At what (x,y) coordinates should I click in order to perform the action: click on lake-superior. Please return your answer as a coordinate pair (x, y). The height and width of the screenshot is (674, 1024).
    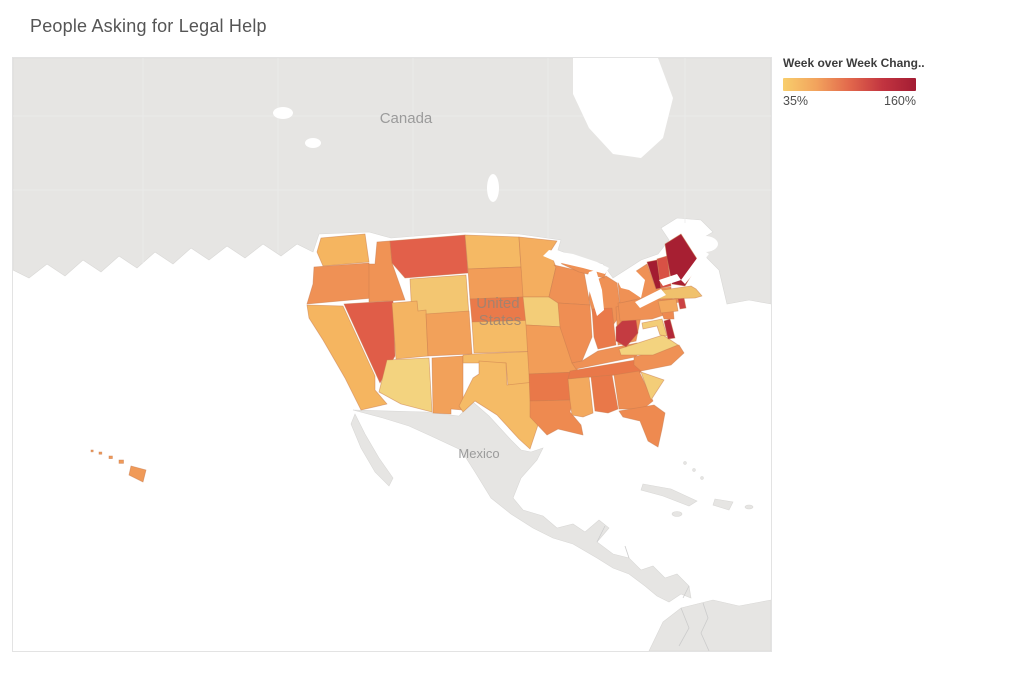
    Looking at the image, I should click on (576, 262).